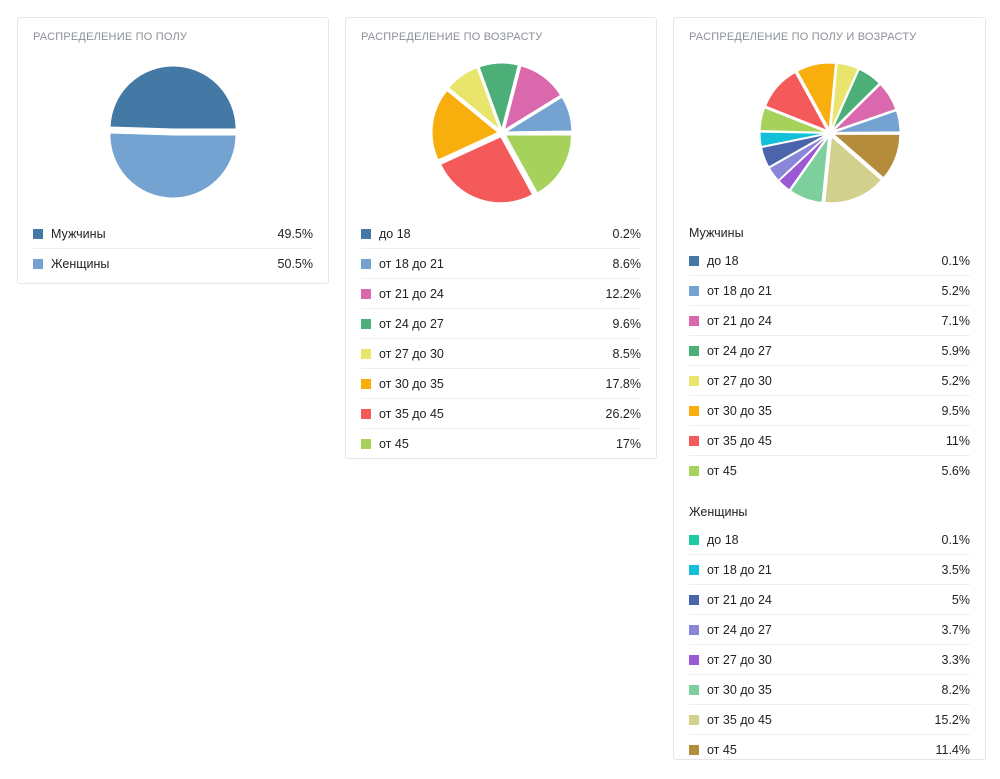 Image resolution: width=1000 pixels, height=779 pixels. Describe the element at coordinates (80, 263) in the screenshot. I see `legend-label: Женщины` at that location.